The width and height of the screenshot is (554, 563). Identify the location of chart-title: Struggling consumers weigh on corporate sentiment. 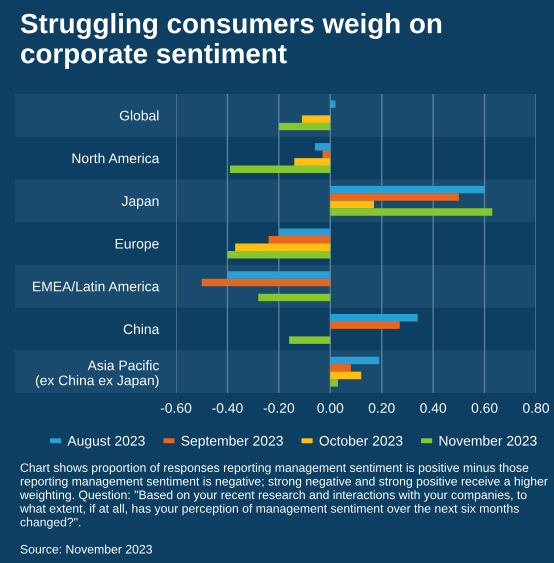
(231, 41).